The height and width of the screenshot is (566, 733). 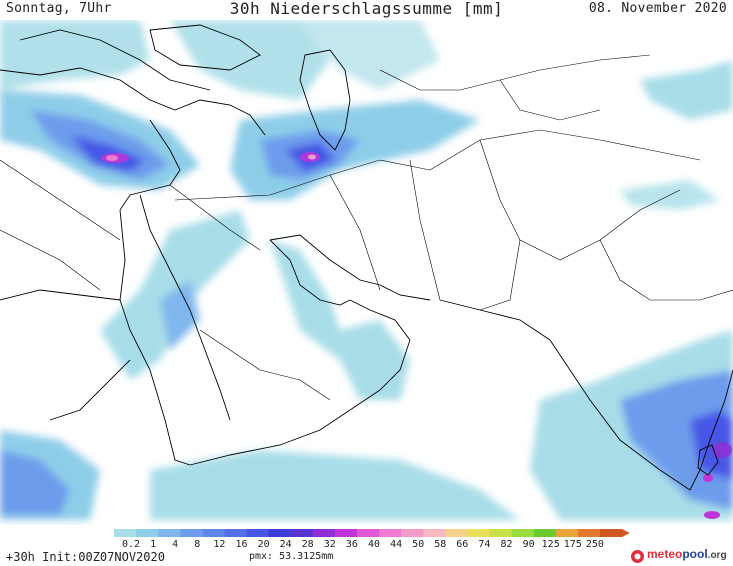 What do you see at coordinates (528, 544) in the screenshot?
I see `colorbar-tick-label: 90` at bounding box center [528, 544].